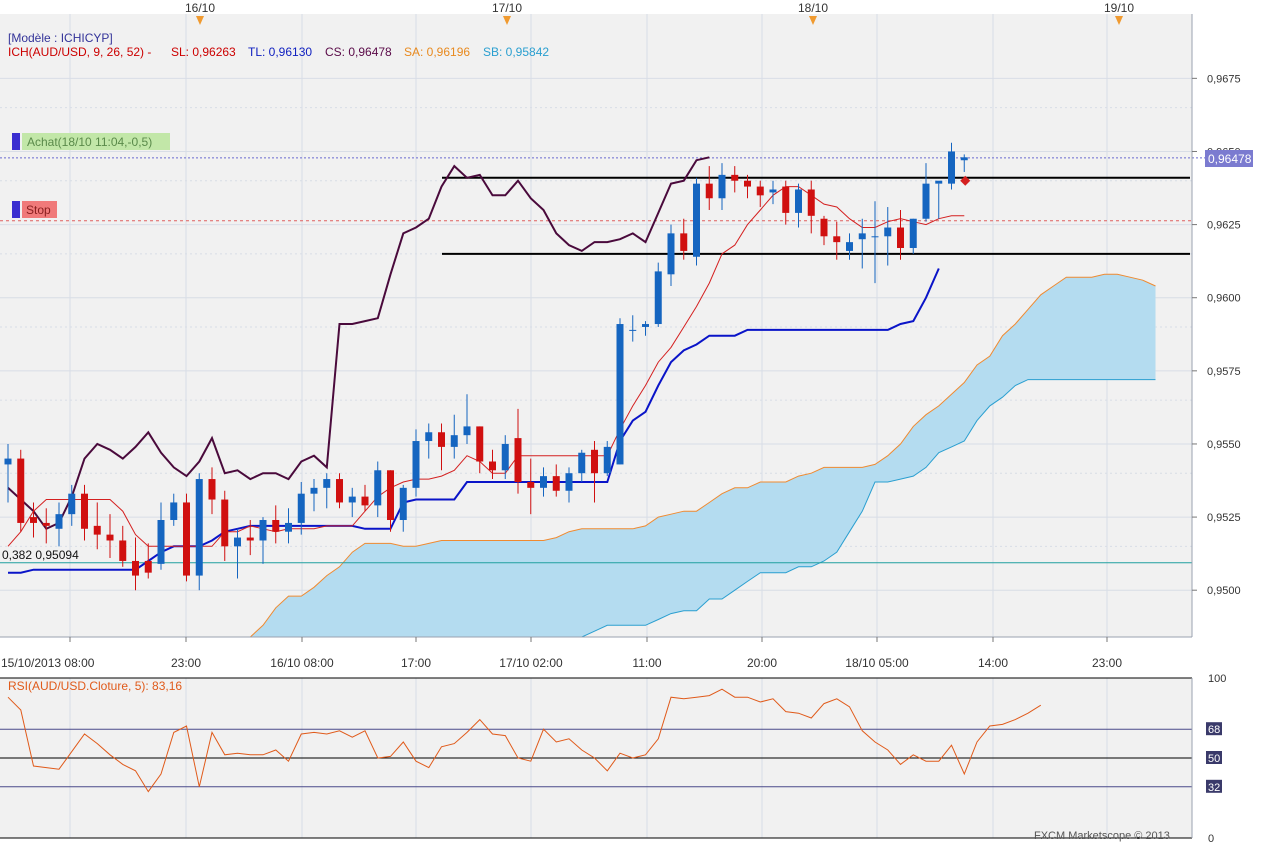 The image size is (1263, 849). I want to click on sl-label: SL: 0,96263, so click(203, 52).